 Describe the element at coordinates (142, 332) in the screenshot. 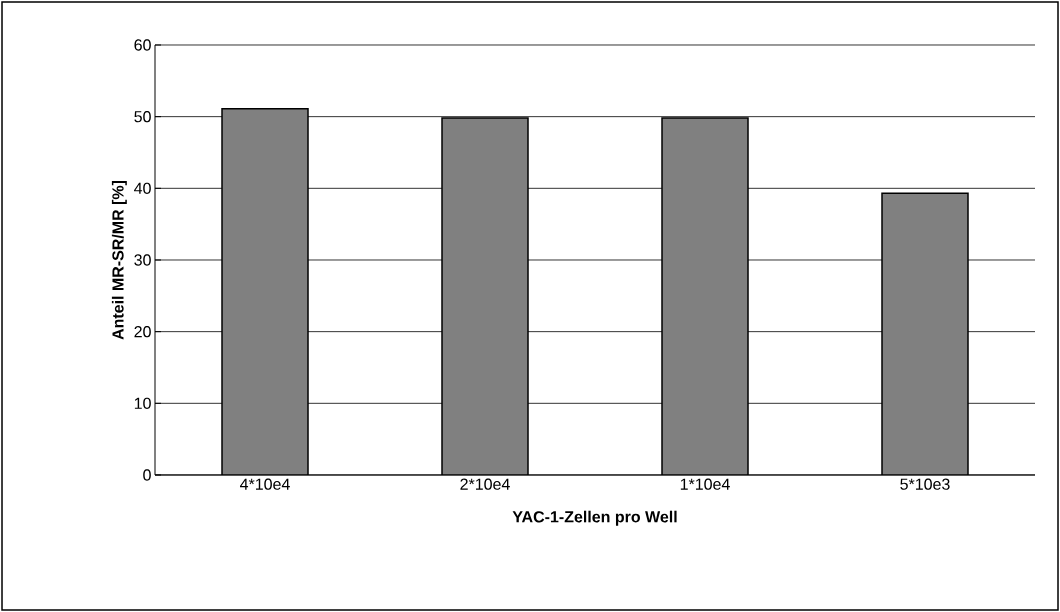

I see `y-tick-label: 20` at that location.